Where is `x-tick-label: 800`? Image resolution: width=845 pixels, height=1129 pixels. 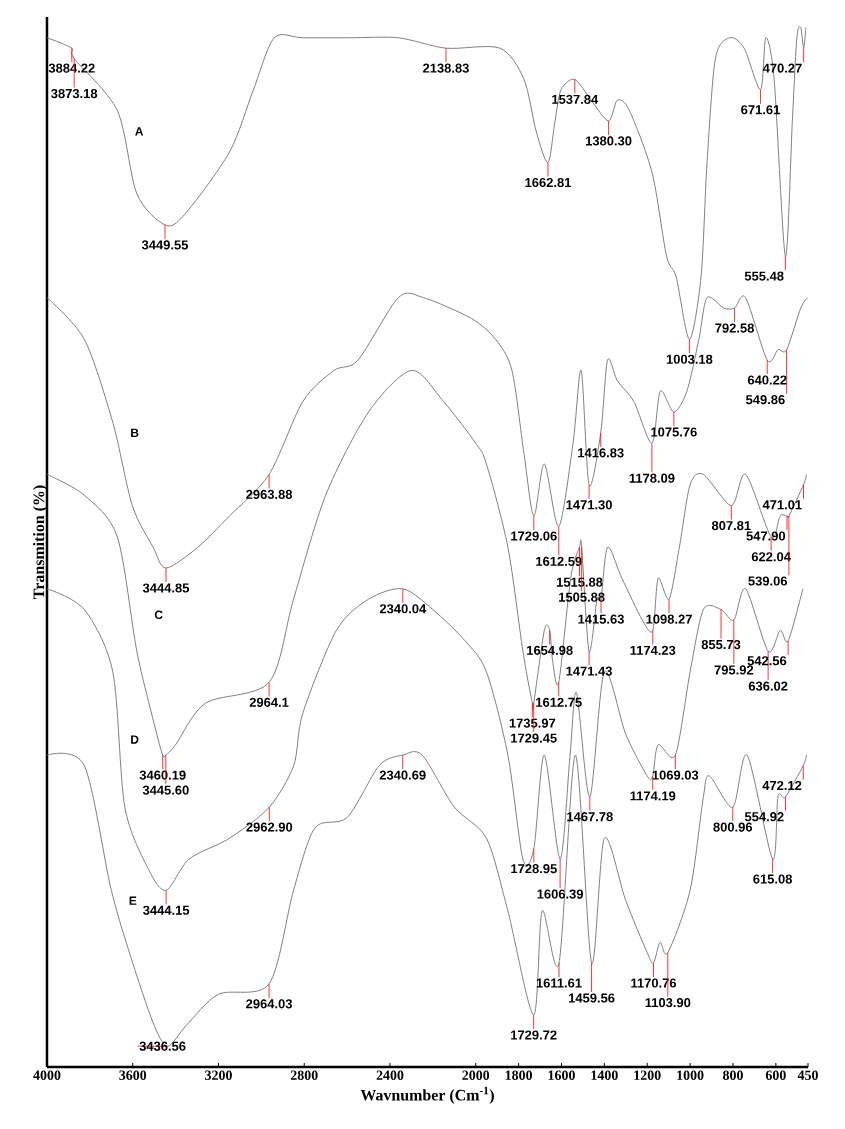
x-tick-label: 800 is located at coordinates (732, 1075).